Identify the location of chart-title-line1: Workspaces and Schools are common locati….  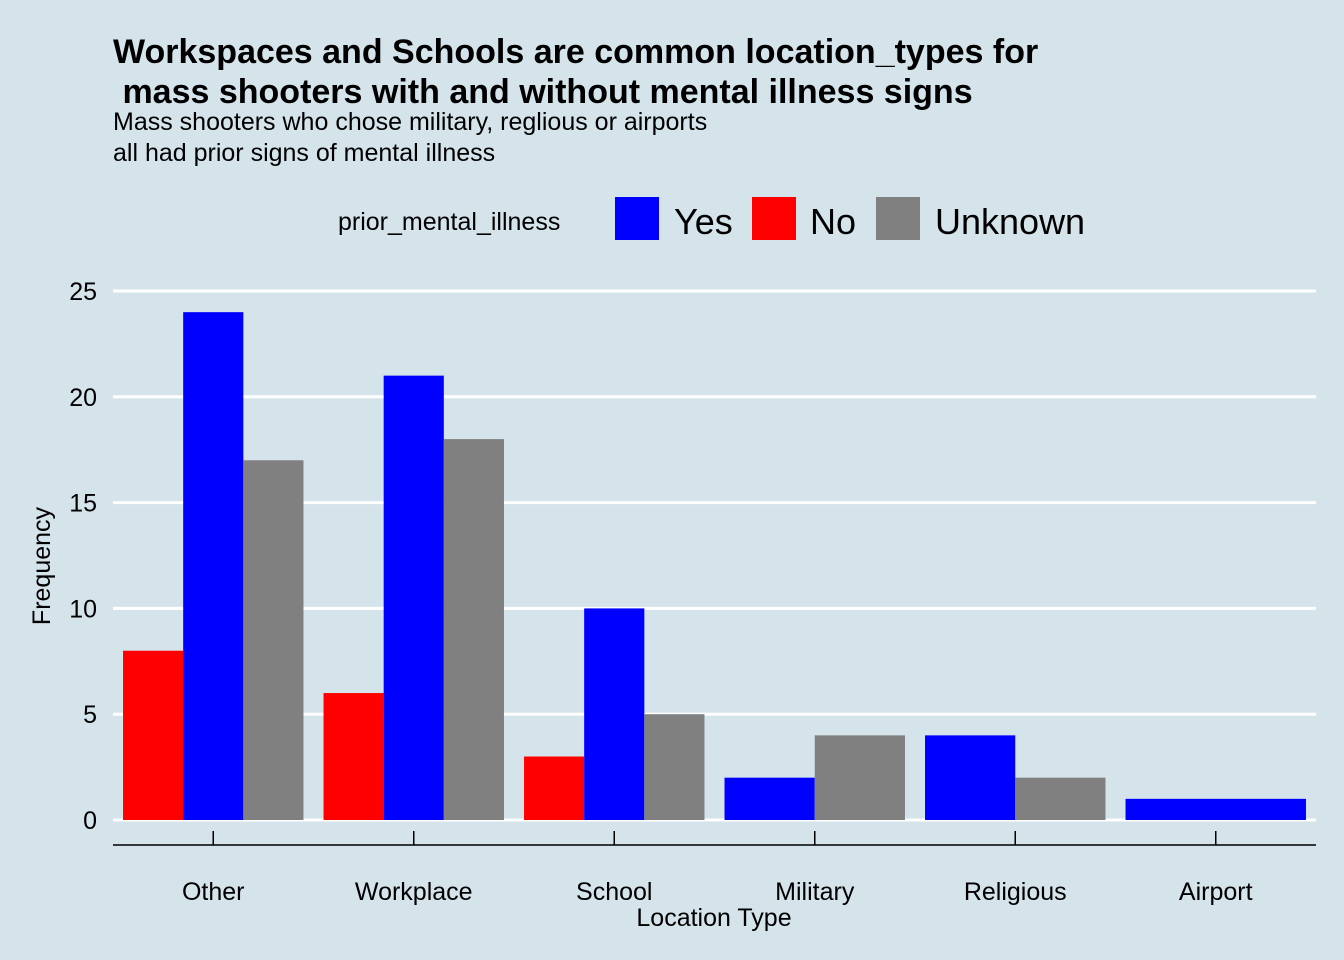
(575, 52).